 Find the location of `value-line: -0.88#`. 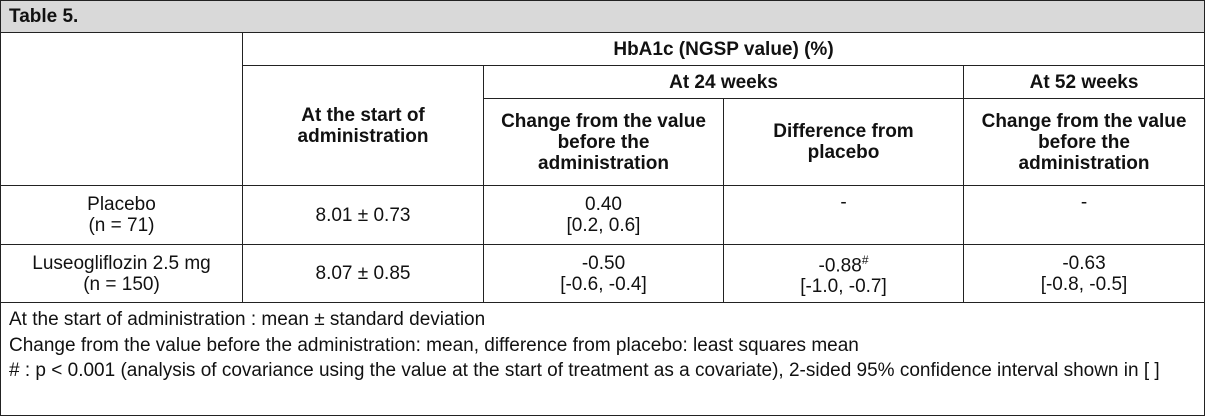

value-line: -0.88# is located at coordinates (843, 263).